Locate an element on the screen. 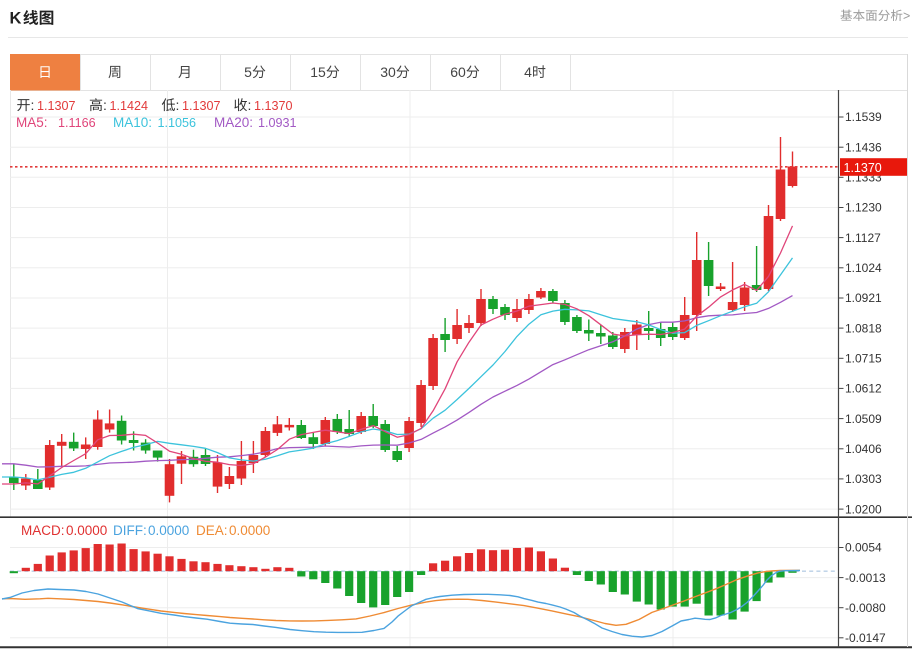  svg-text: 1.0200 is located at coordinates (863, 509).